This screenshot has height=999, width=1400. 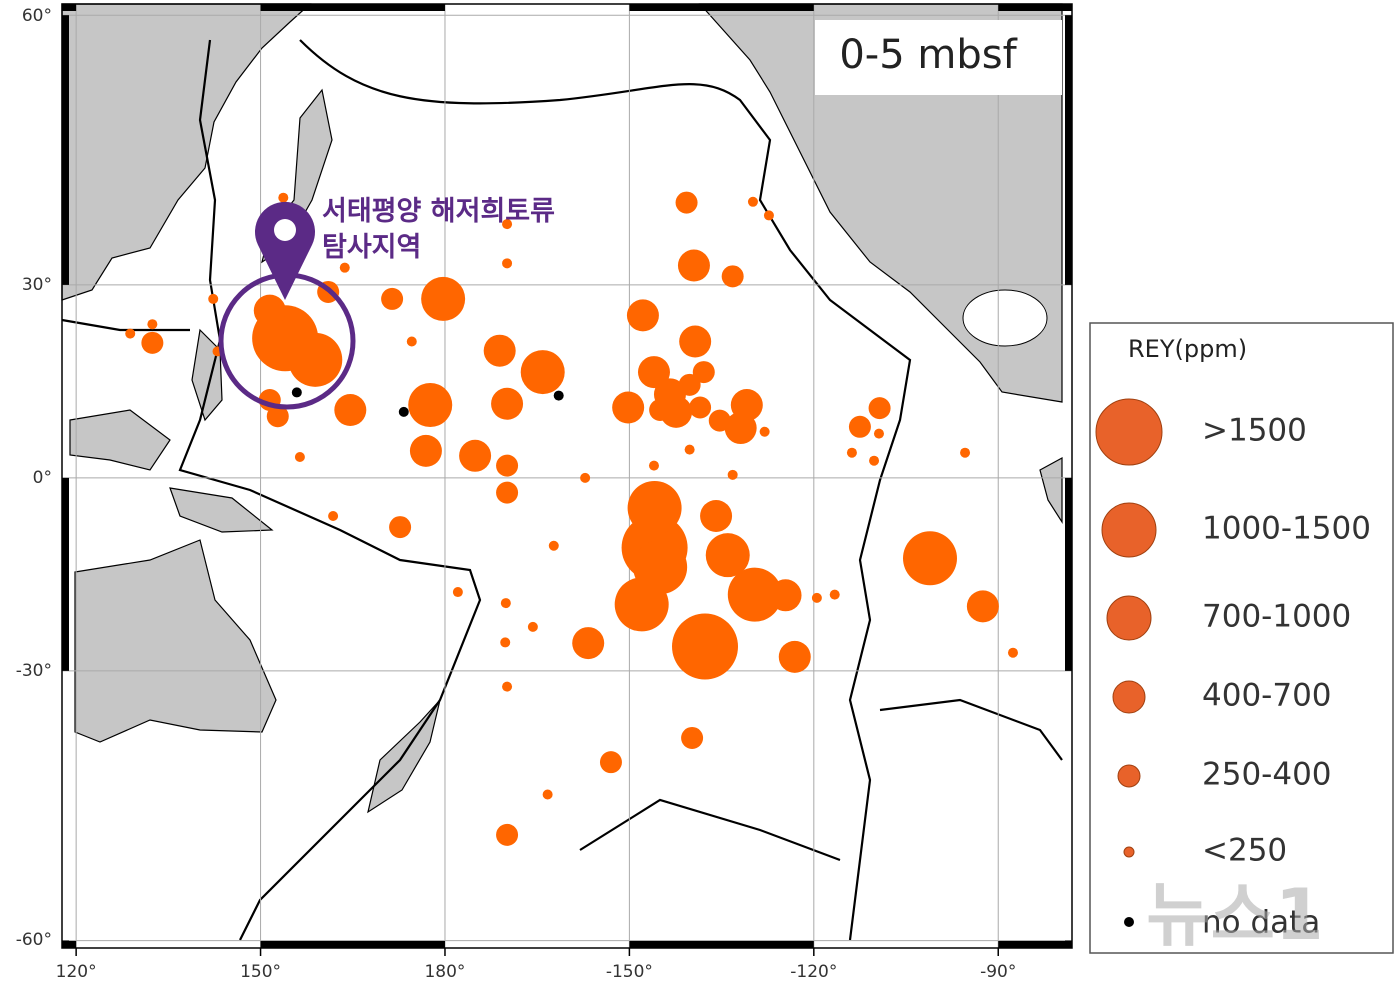 I want to click on legend-label: >1500, so click(x=1254, y=431).